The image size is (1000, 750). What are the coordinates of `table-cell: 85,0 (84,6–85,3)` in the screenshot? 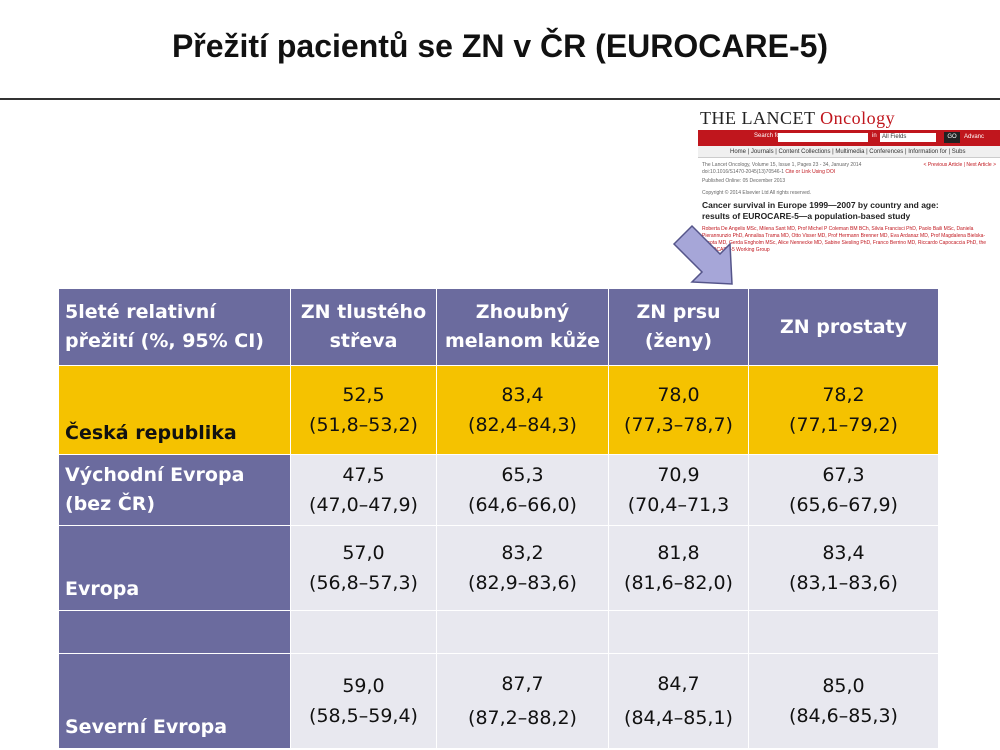 It's located at (843, 701).